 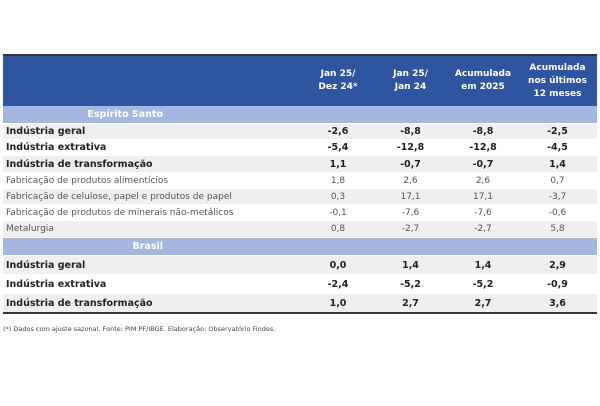 I want to click on cell-value: -0,9, so click(x=557, y=284).